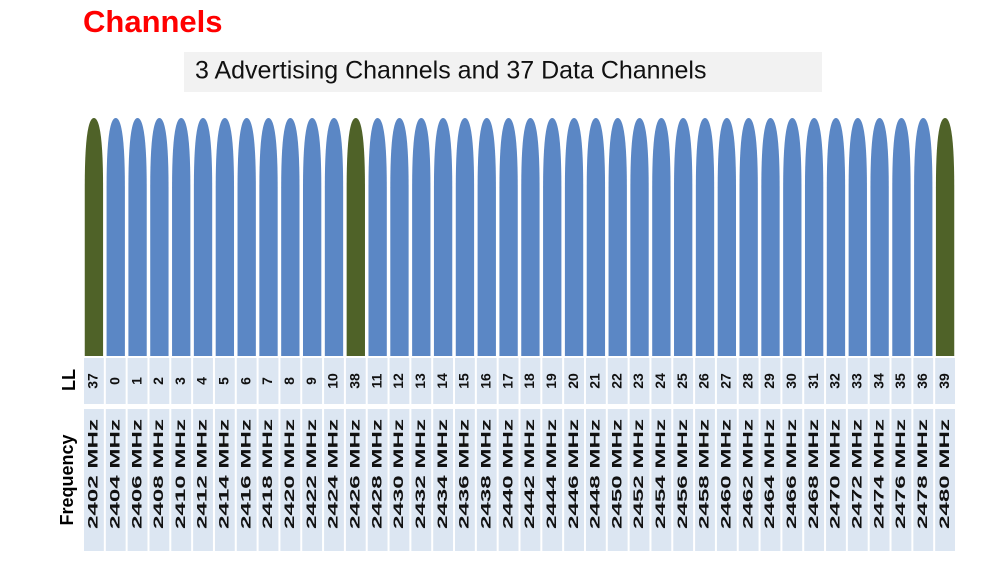 Image resolution: width=998 pixels, height=575 pixels. Describe the element at coordinates (595, 474) in the screenshot. I see `frequency-label: 2448 MHz` at that location.